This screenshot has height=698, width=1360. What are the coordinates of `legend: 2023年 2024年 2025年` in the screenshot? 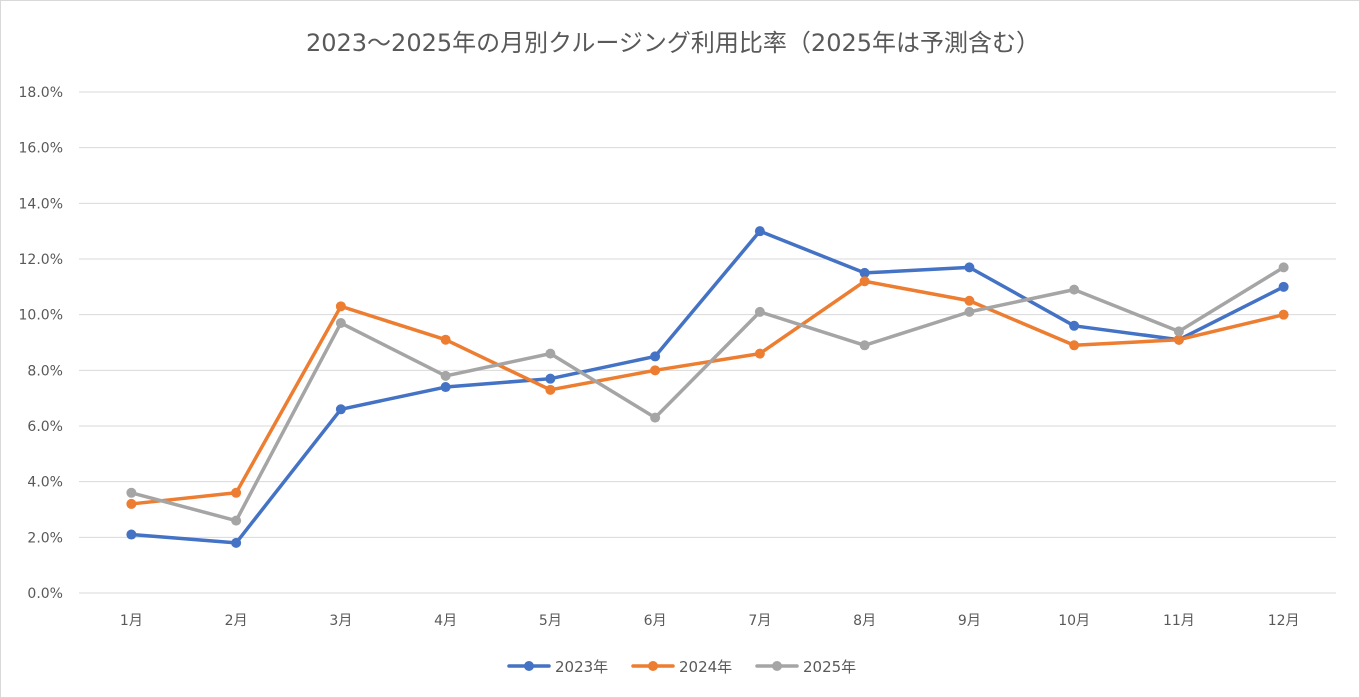 It's located at (681, 667).